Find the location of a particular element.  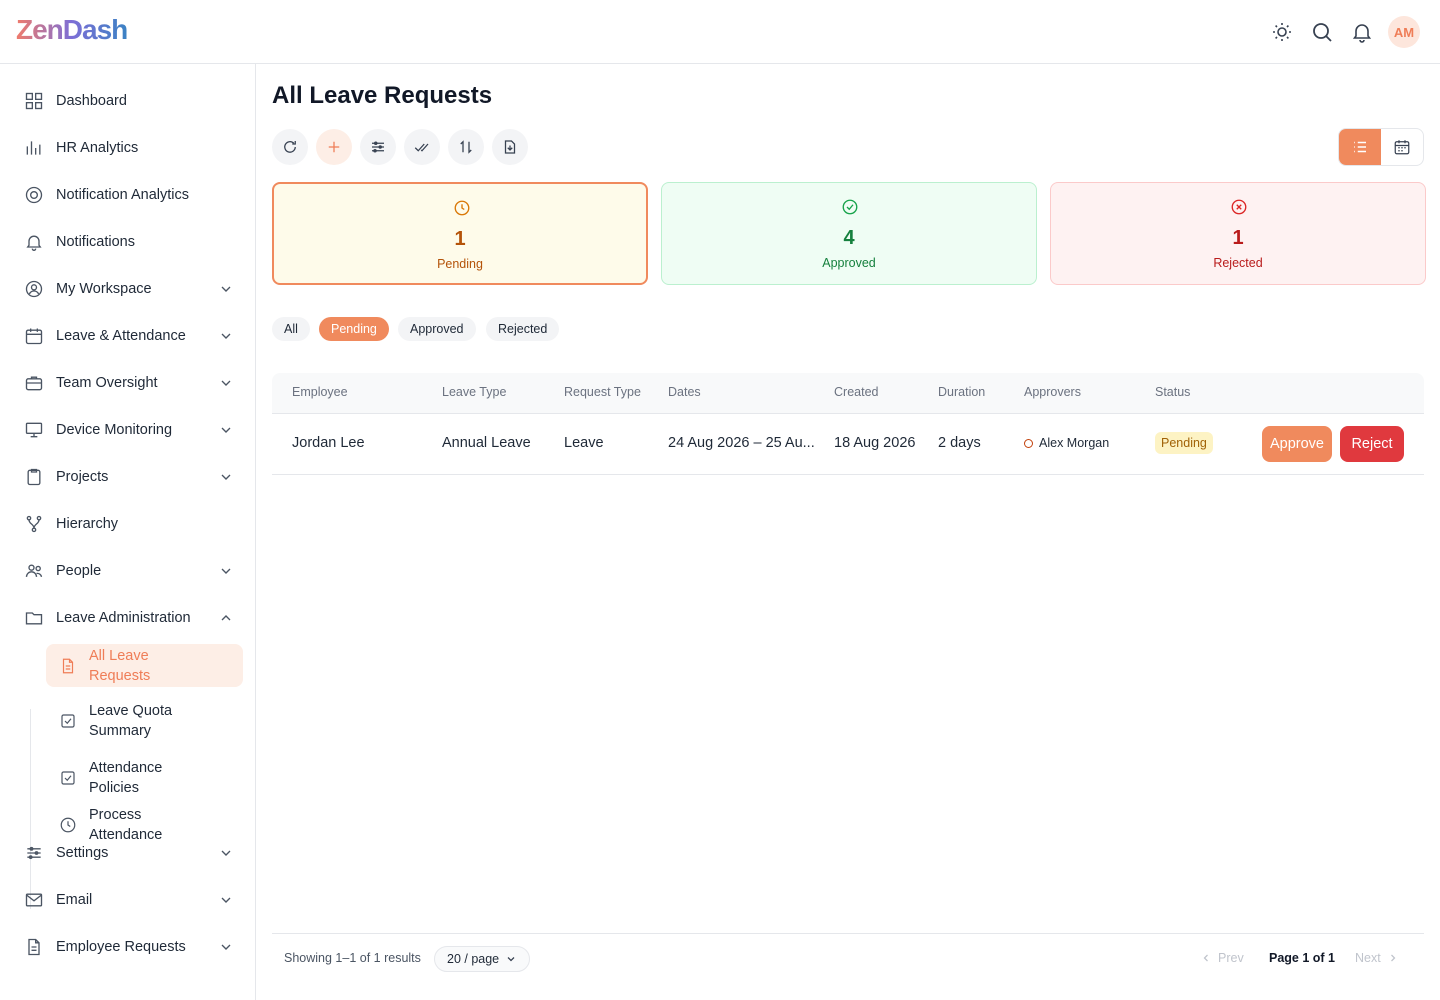

nav-item: Notification Analytics is located at coordinates (129, 195).